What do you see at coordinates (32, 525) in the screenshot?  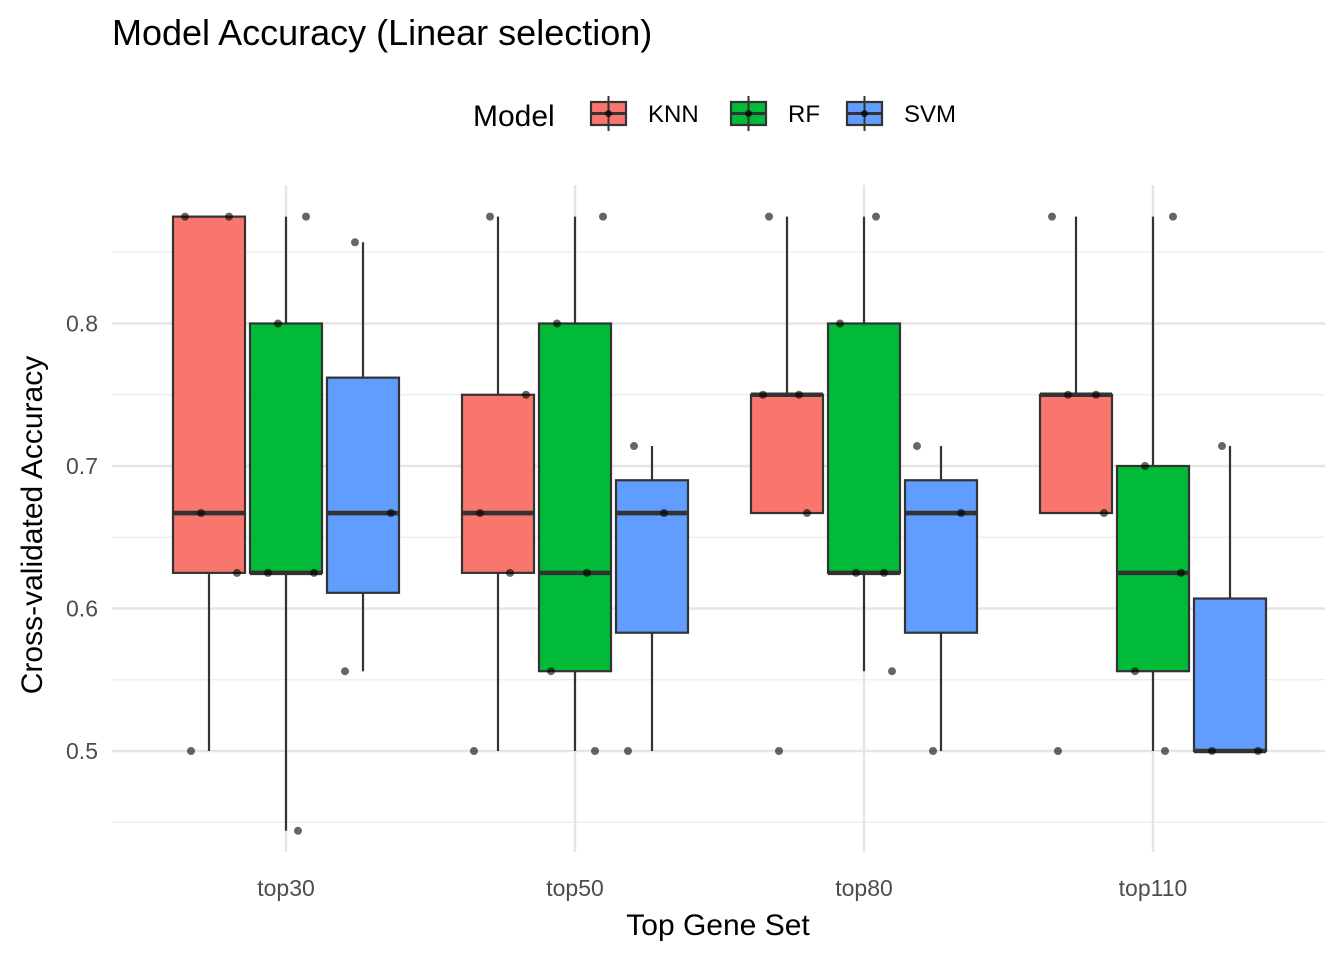 I see `y-axis-title: Cross-validated Accuracy` at bounding box center [32, 525].